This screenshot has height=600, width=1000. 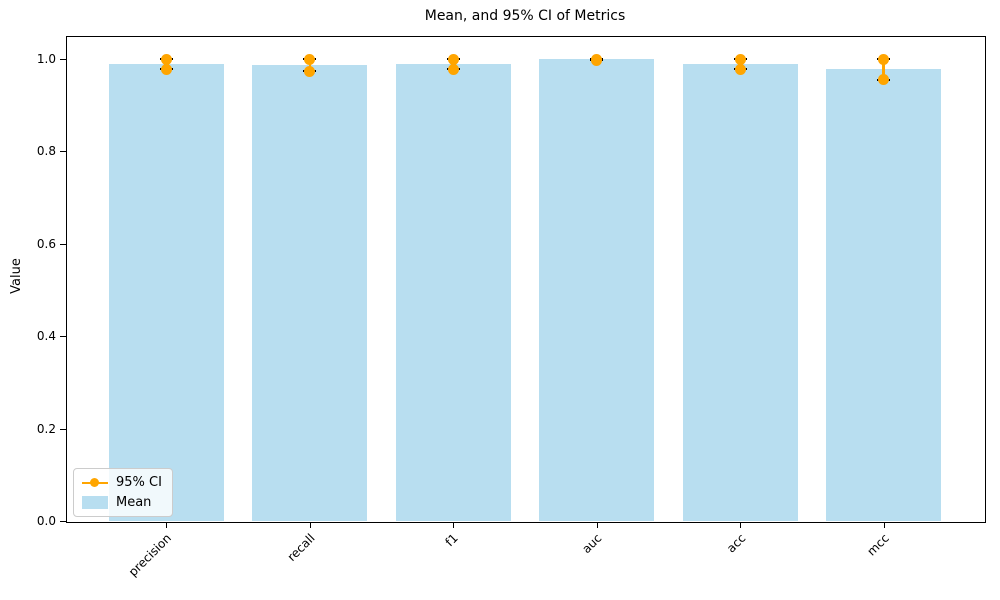 What do you see at coordinates (16, 276) in the screenshot?
I see `y-axis-label: Value` at bounding box center [16, 276].